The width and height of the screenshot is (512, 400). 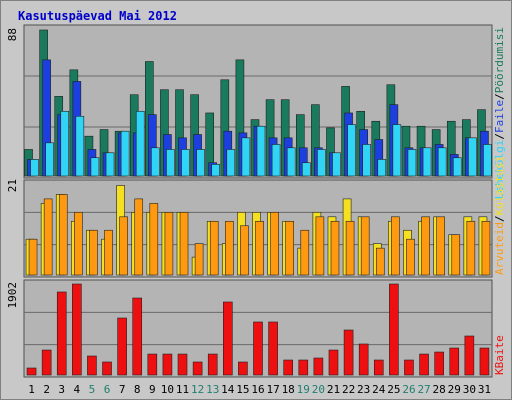 I want to click on chart-title: Kasutuspäevad Mai 2012, so click(x=97, y=16).